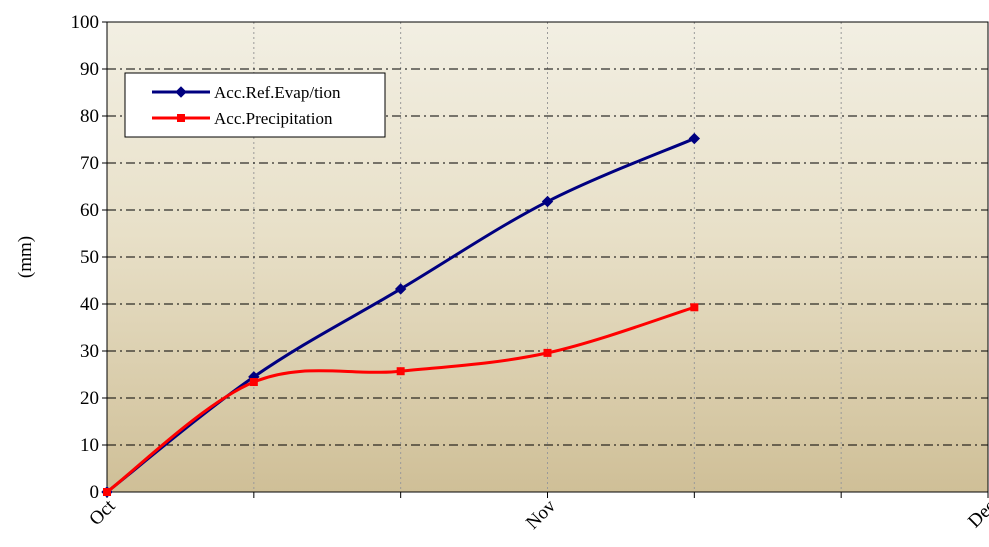 The width and height of the screenshot is (989, 547). I want to click on y-axis-label: (mm), so click(25, 257).